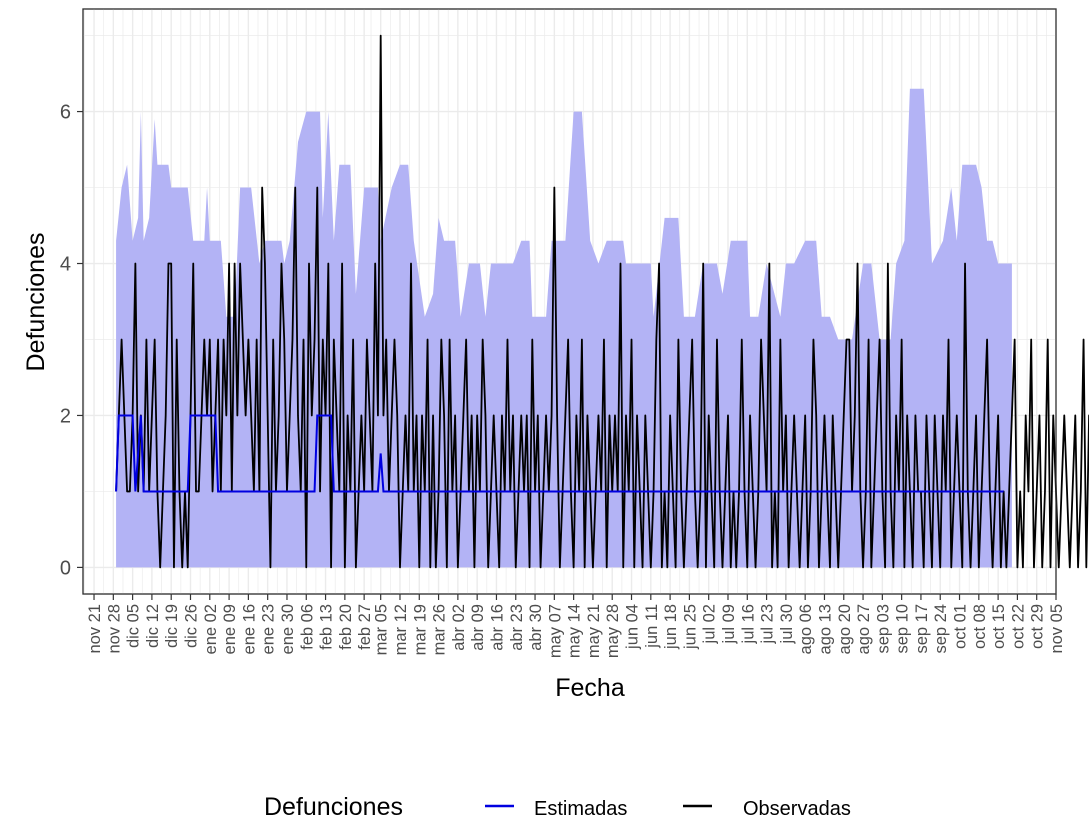 This screenshot has width=1089, height=825. What do you see at coordinates (95, 629) in the screenshot?
I see `x-tick-label: nov 21` at bounding box center [95, 629].